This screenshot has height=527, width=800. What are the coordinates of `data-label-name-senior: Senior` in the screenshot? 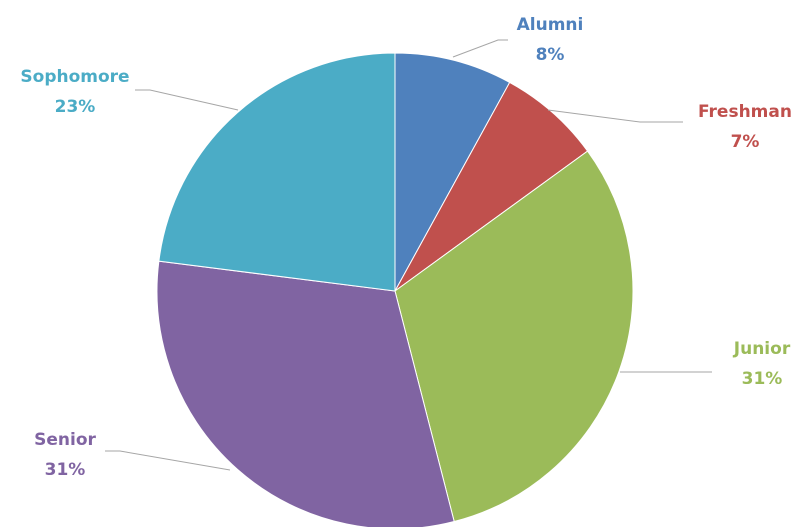 It's located at (65, 440).